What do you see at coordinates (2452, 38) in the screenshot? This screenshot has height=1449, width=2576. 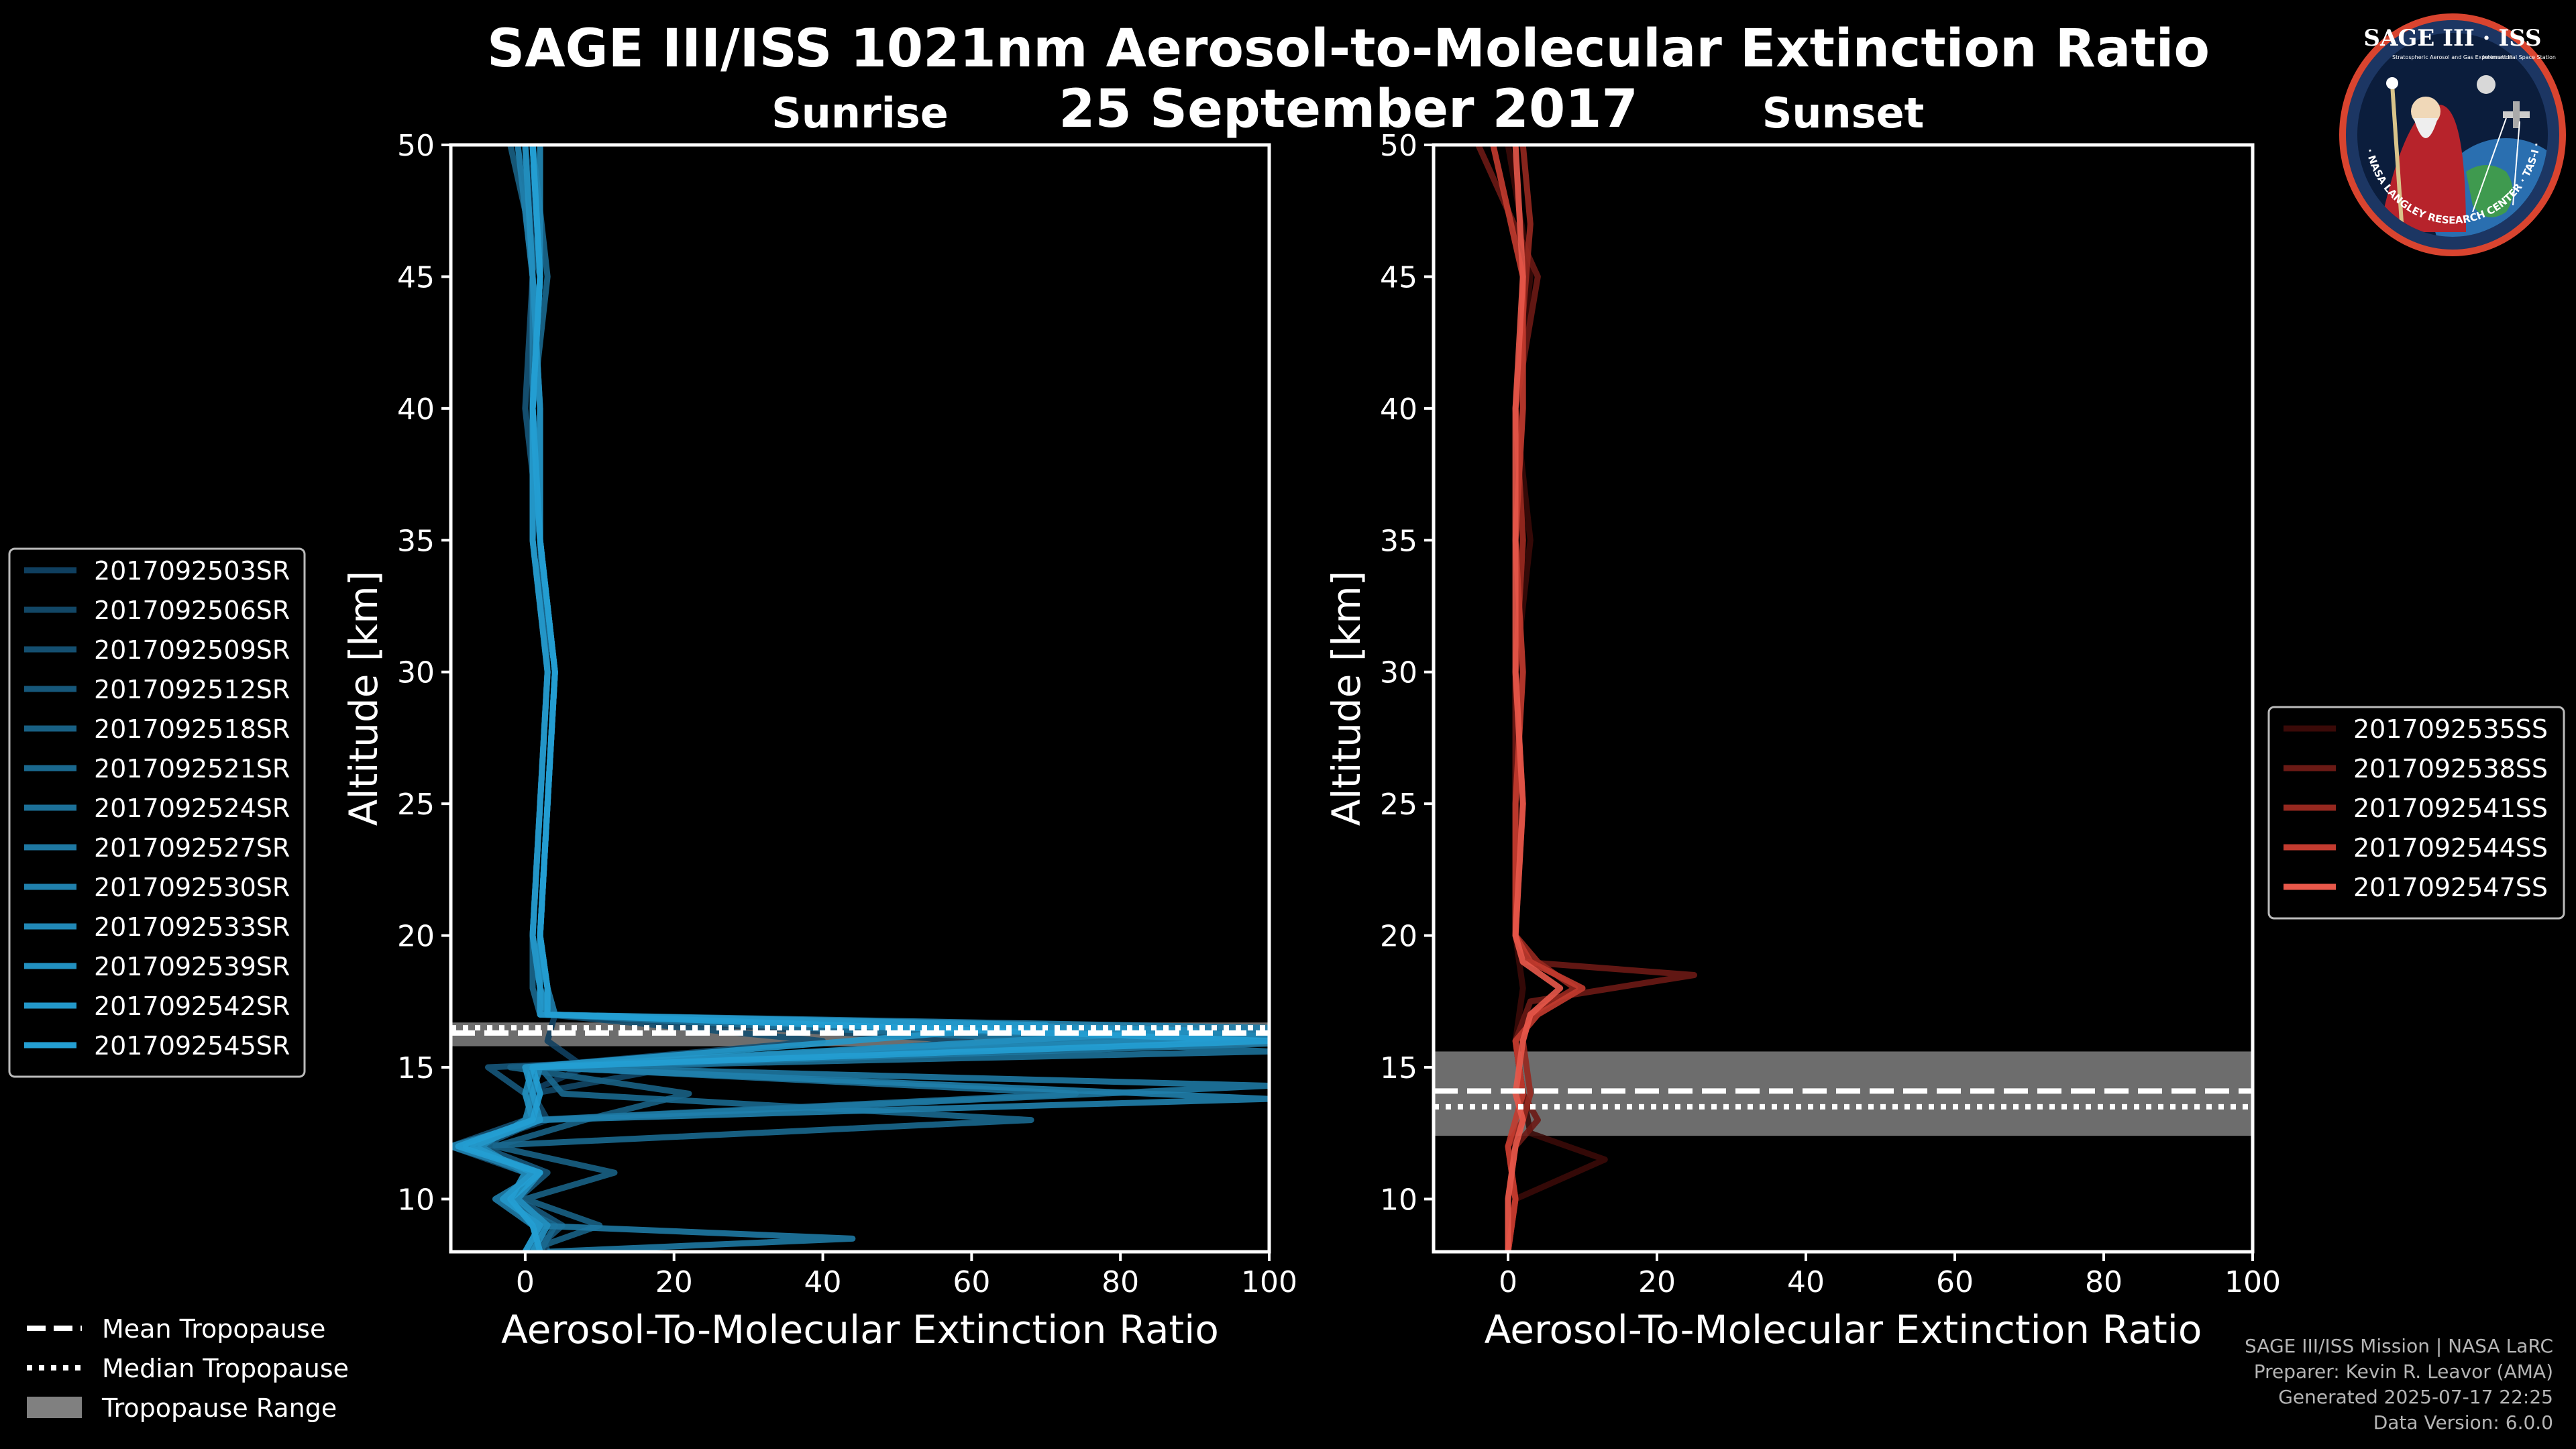 I see `logo-title: SAGE III · ISS` at bounding box center [2452, 38].